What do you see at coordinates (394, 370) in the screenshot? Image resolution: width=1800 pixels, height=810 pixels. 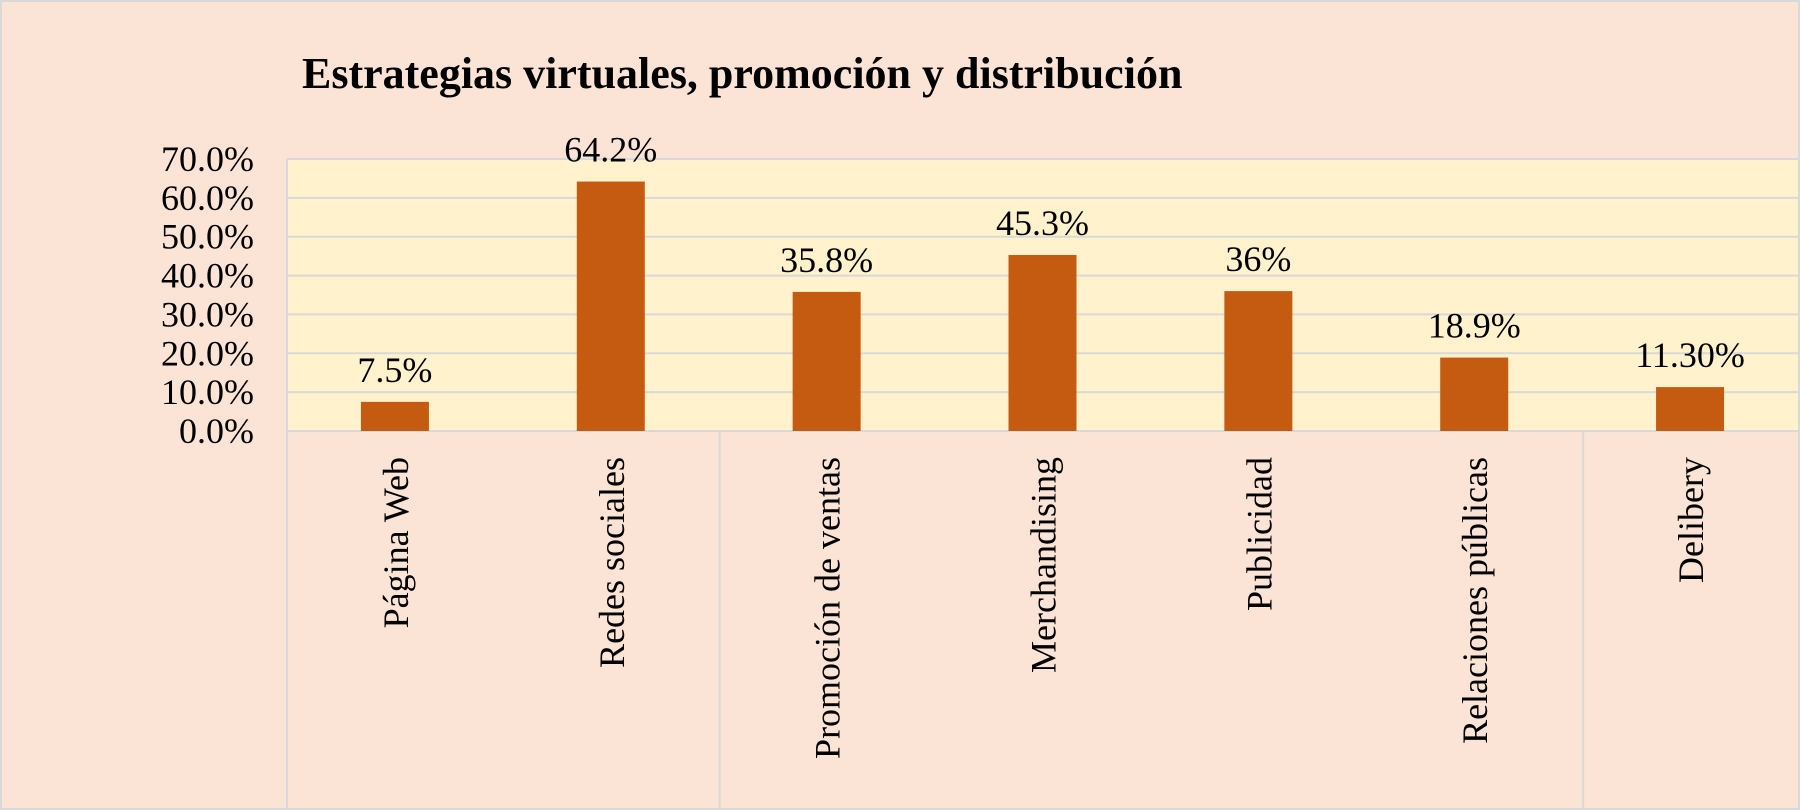 I see `data-label: 7.5%` at bounding box center [394, 370].